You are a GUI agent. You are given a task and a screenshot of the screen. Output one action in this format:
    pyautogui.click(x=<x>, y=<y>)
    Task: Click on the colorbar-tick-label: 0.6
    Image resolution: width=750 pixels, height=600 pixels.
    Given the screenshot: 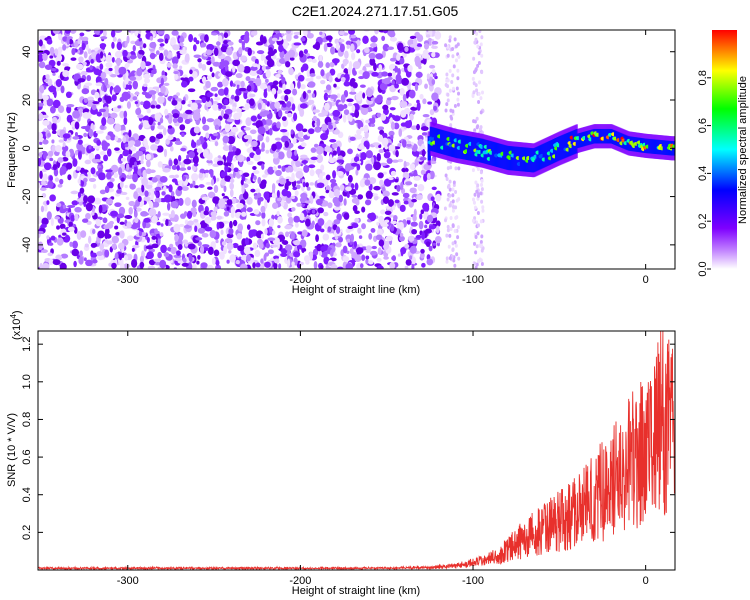 What is the action you would take?
    pyautogui.click(x=703, y=125)
    